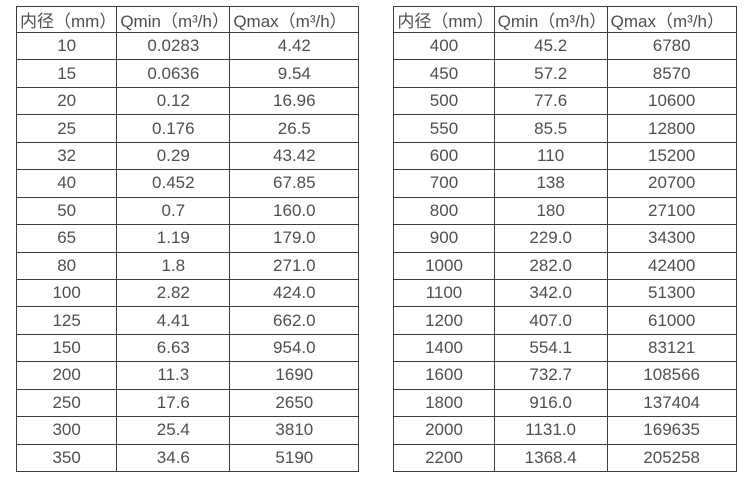 This screenshot has width=750, height=483. Describe the element at coordinates (550, 403) in the screenshot. I see `table-cell: 916.0` at that location.